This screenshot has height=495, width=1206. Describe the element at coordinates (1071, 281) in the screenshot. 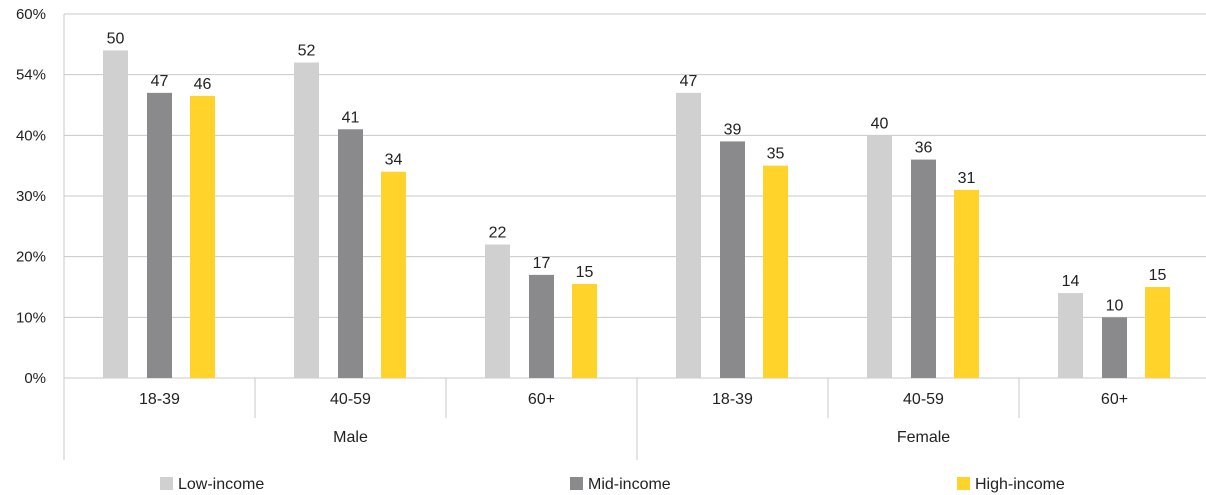

I see `data-label: 14` at that location.